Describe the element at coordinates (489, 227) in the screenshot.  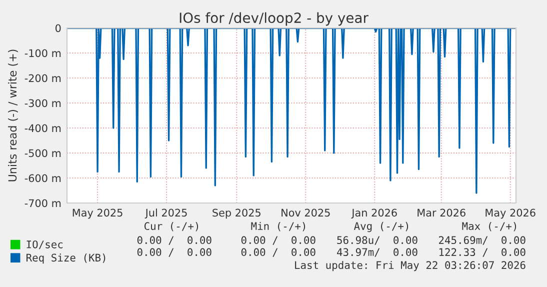
I see `text: Max (-/+)` at that location.